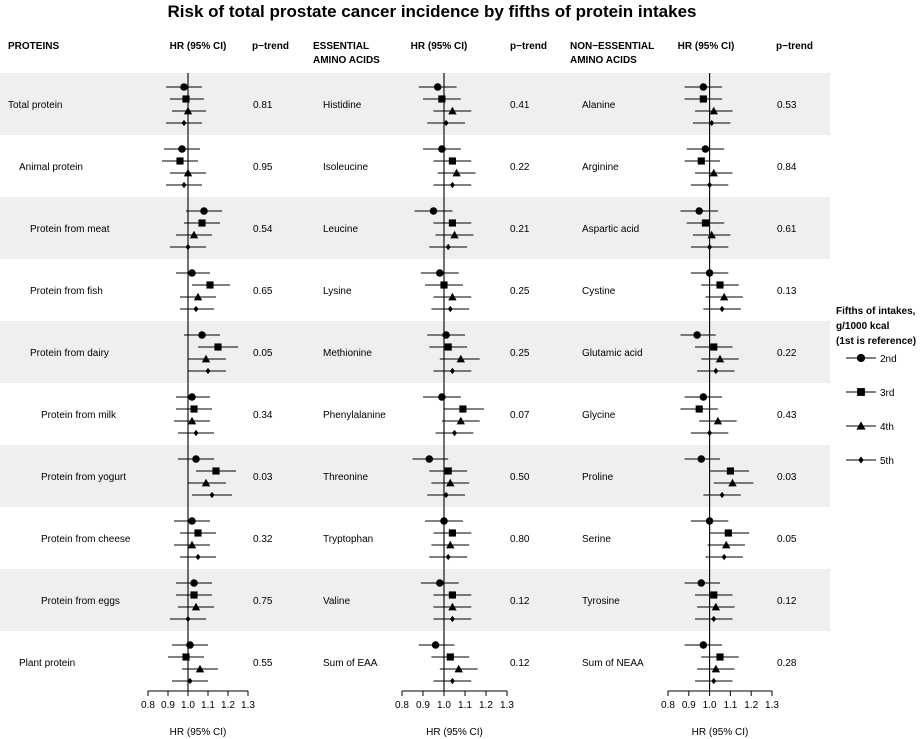 This screenshot has height=739, width=922. Describe the element at coordinates (342, 105) in the screenshot. I see `row-label: Histidine` at that location.